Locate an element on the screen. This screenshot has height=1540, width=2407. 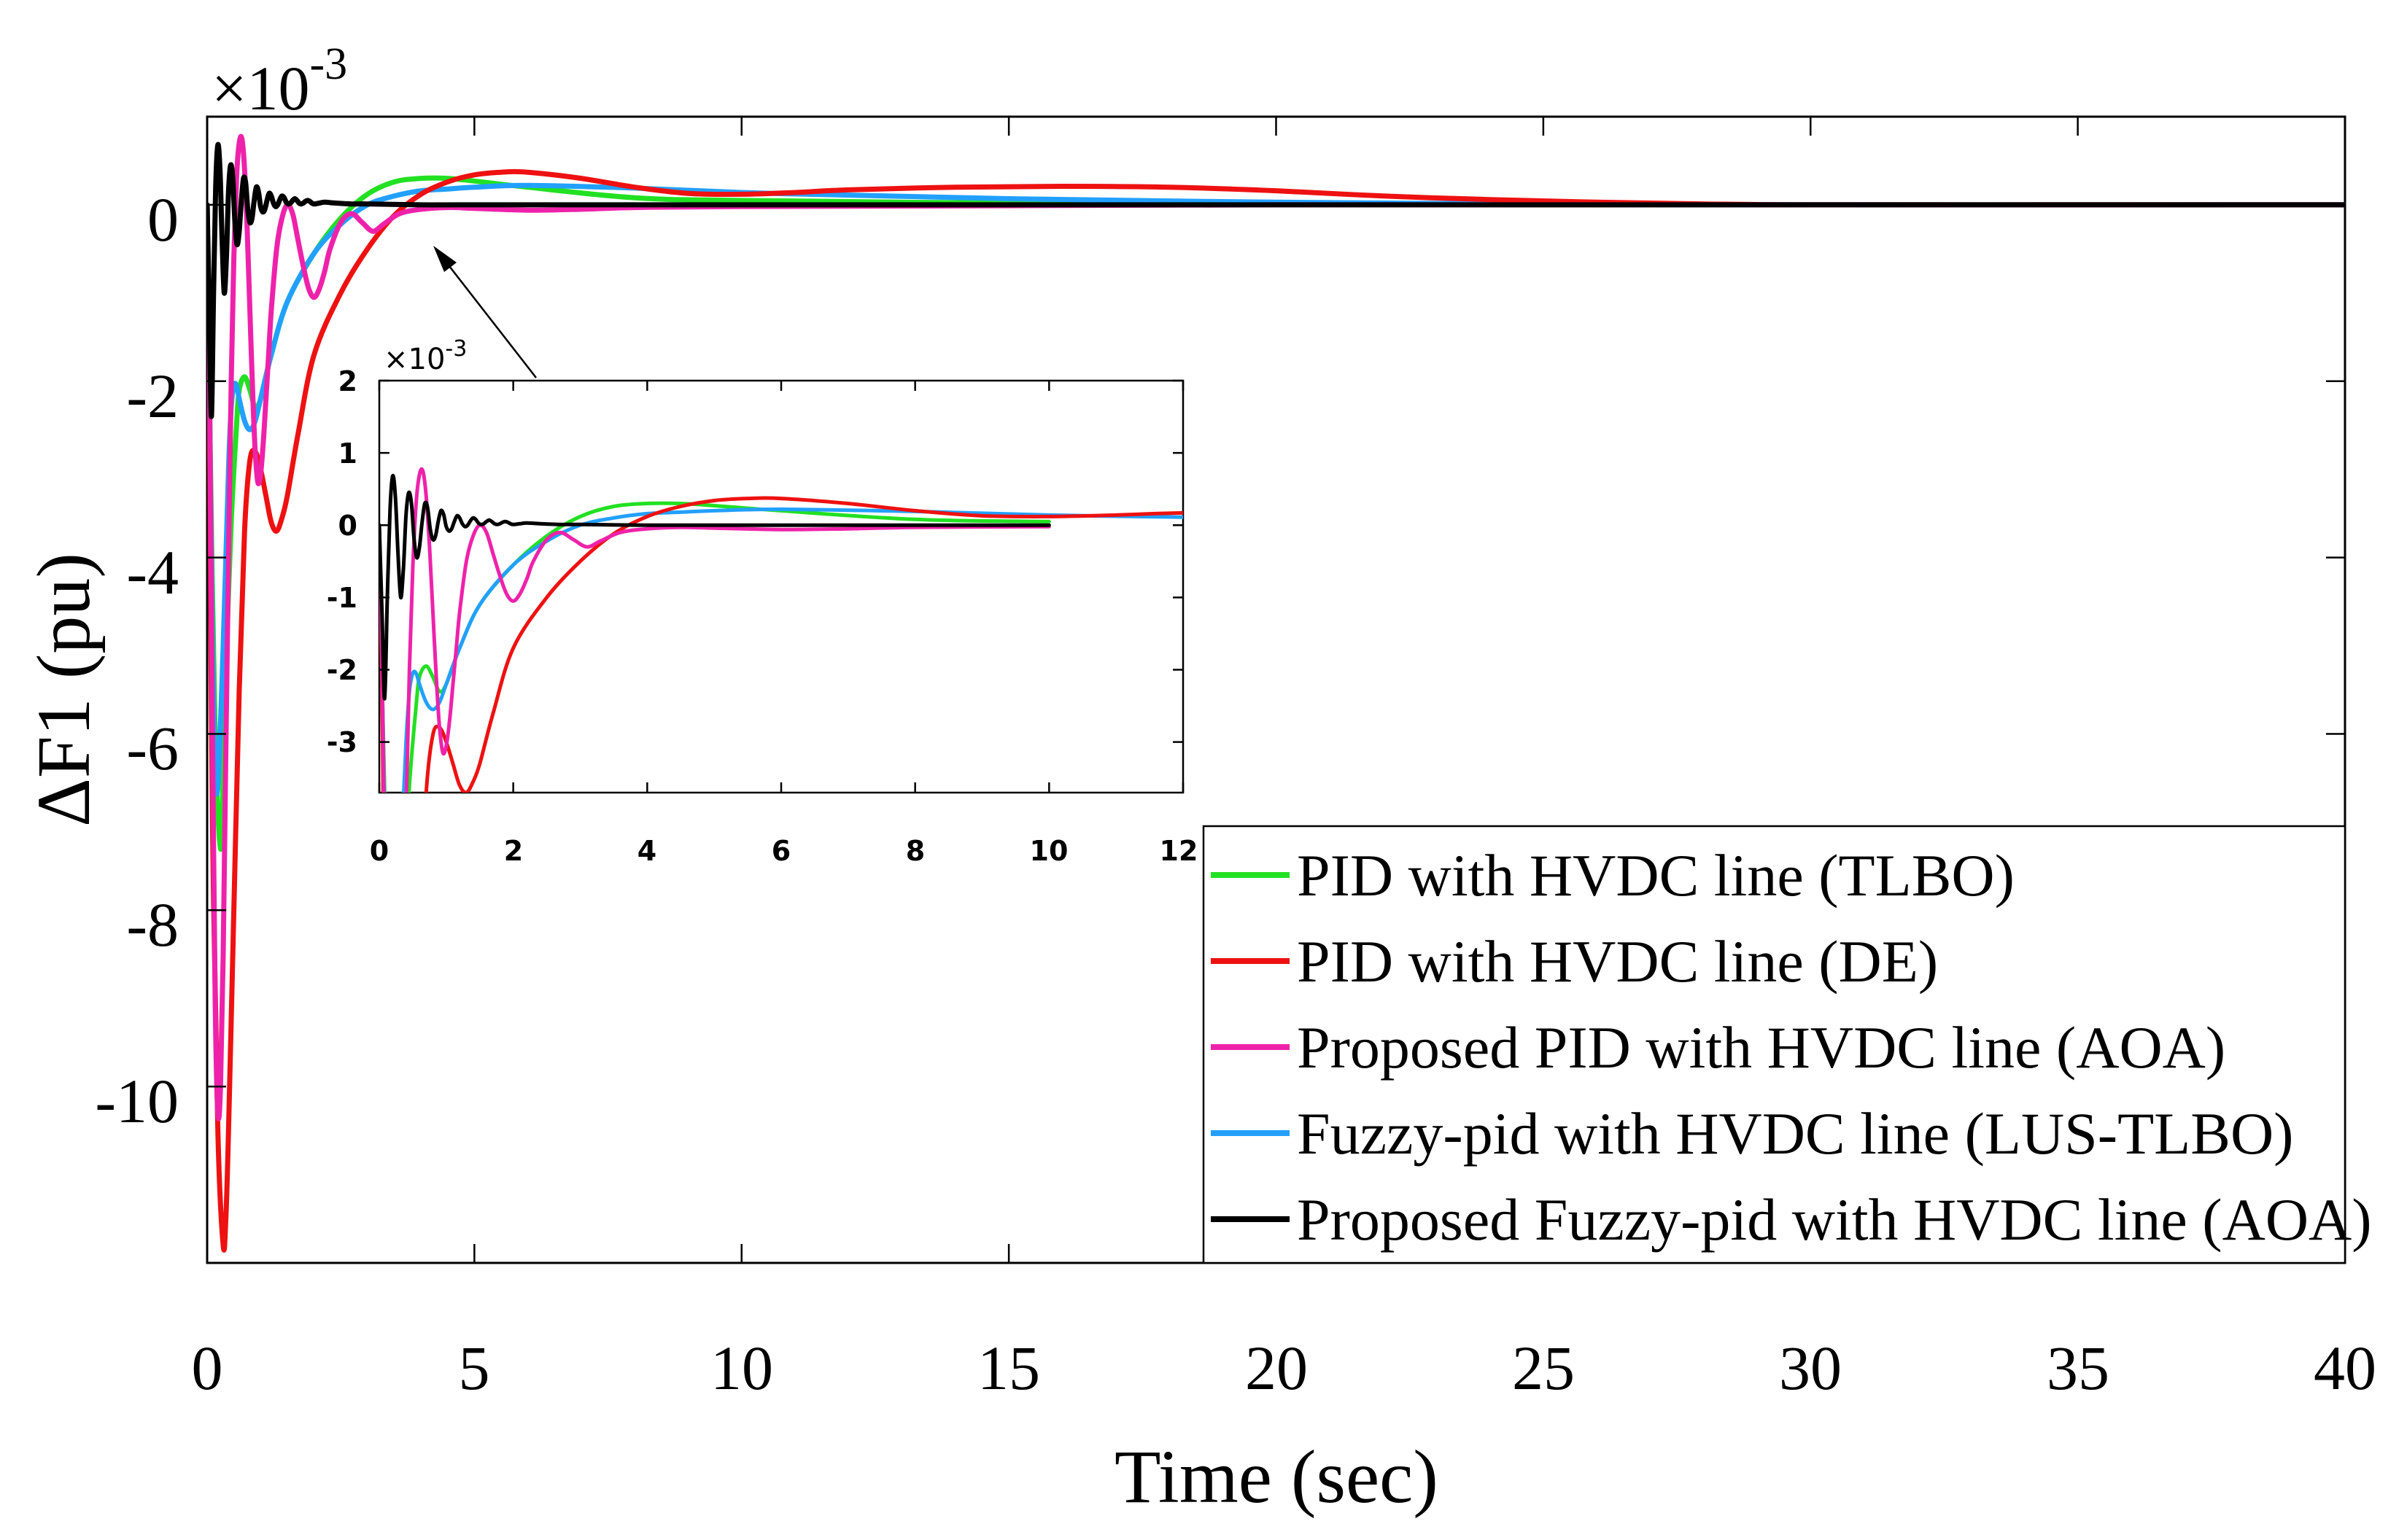
inset-series-group is located at coordinates (781, 630).